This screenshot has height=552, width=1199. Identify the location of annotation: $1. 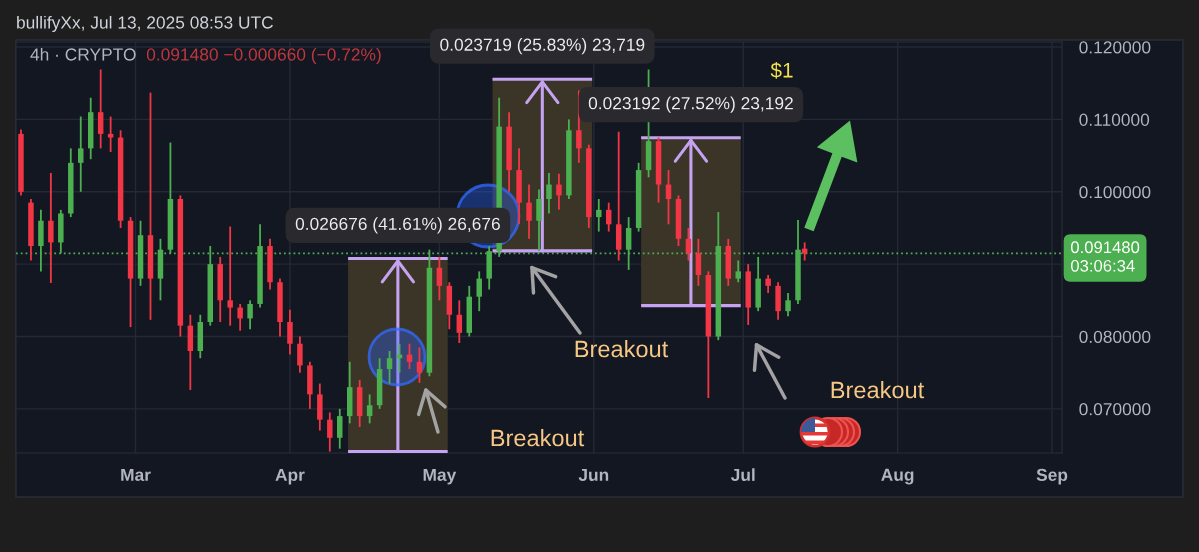
(781, 70).